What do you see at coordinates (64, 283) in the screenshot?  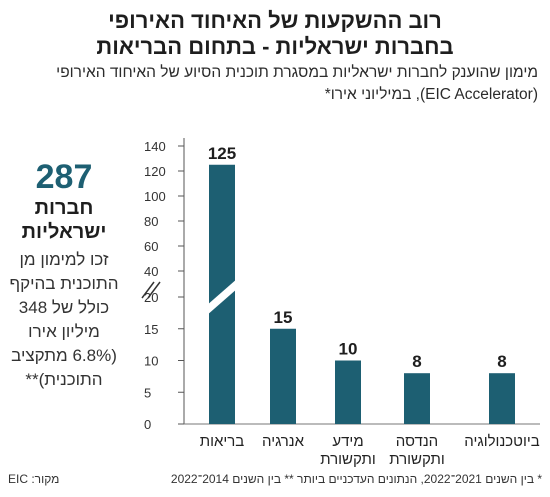 I see `side-text-line: התוכנית בהיקף` at bounding box center [64, 283].